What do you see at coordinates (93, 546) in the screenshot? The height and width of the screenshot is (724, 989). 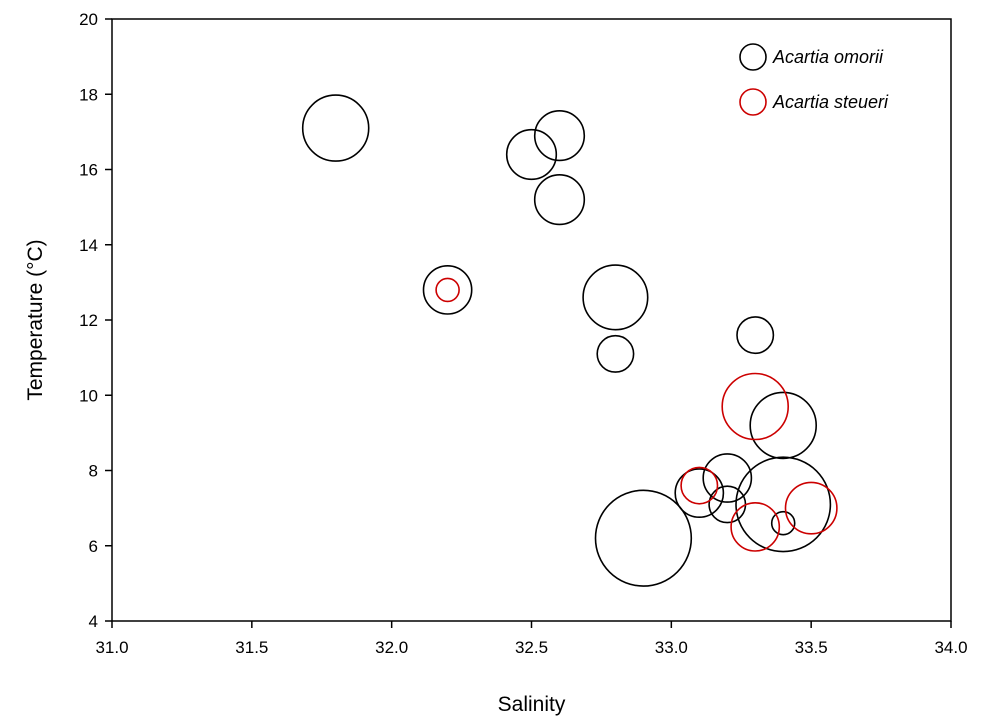 I see `y-tick-label: 6` at bounding box center [93, 546].